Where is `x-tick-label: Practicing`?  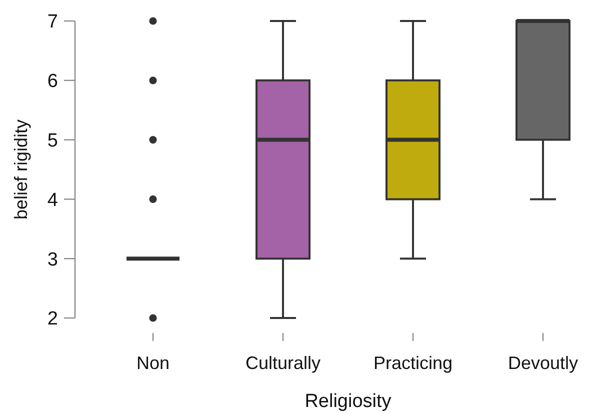
x-tick-label: Practicing is located at coordinates (413, 363).